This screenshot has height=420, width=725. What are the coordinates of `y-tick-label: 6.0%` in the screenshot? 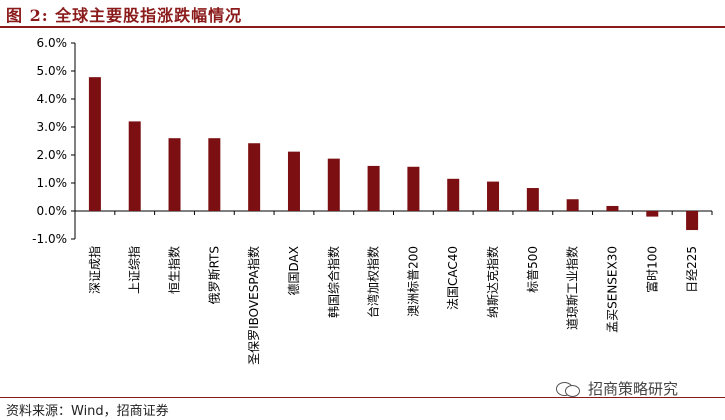 It's located at (52, 43).